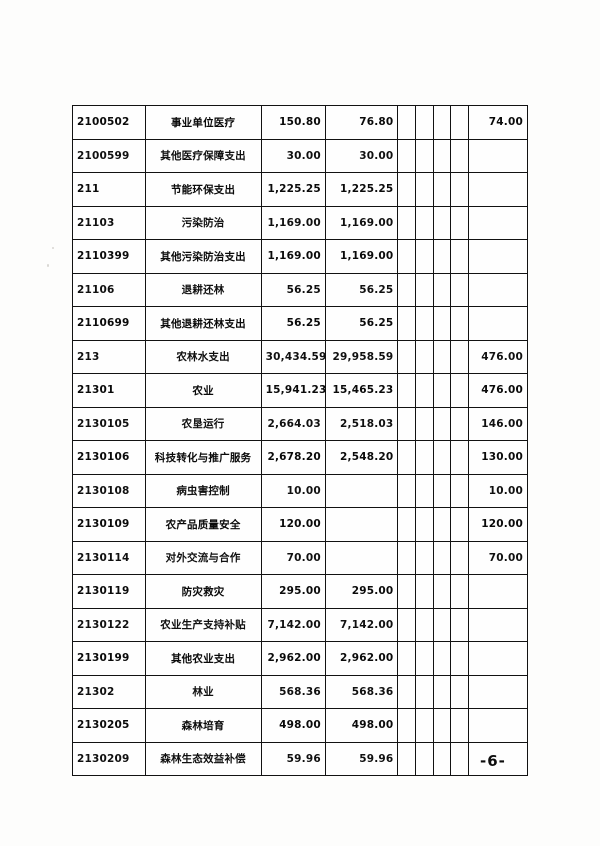  What do you see at coordinates (493, 761) in the screenshot?
I see `page-number: -6-` at bounding box center [493, 761].